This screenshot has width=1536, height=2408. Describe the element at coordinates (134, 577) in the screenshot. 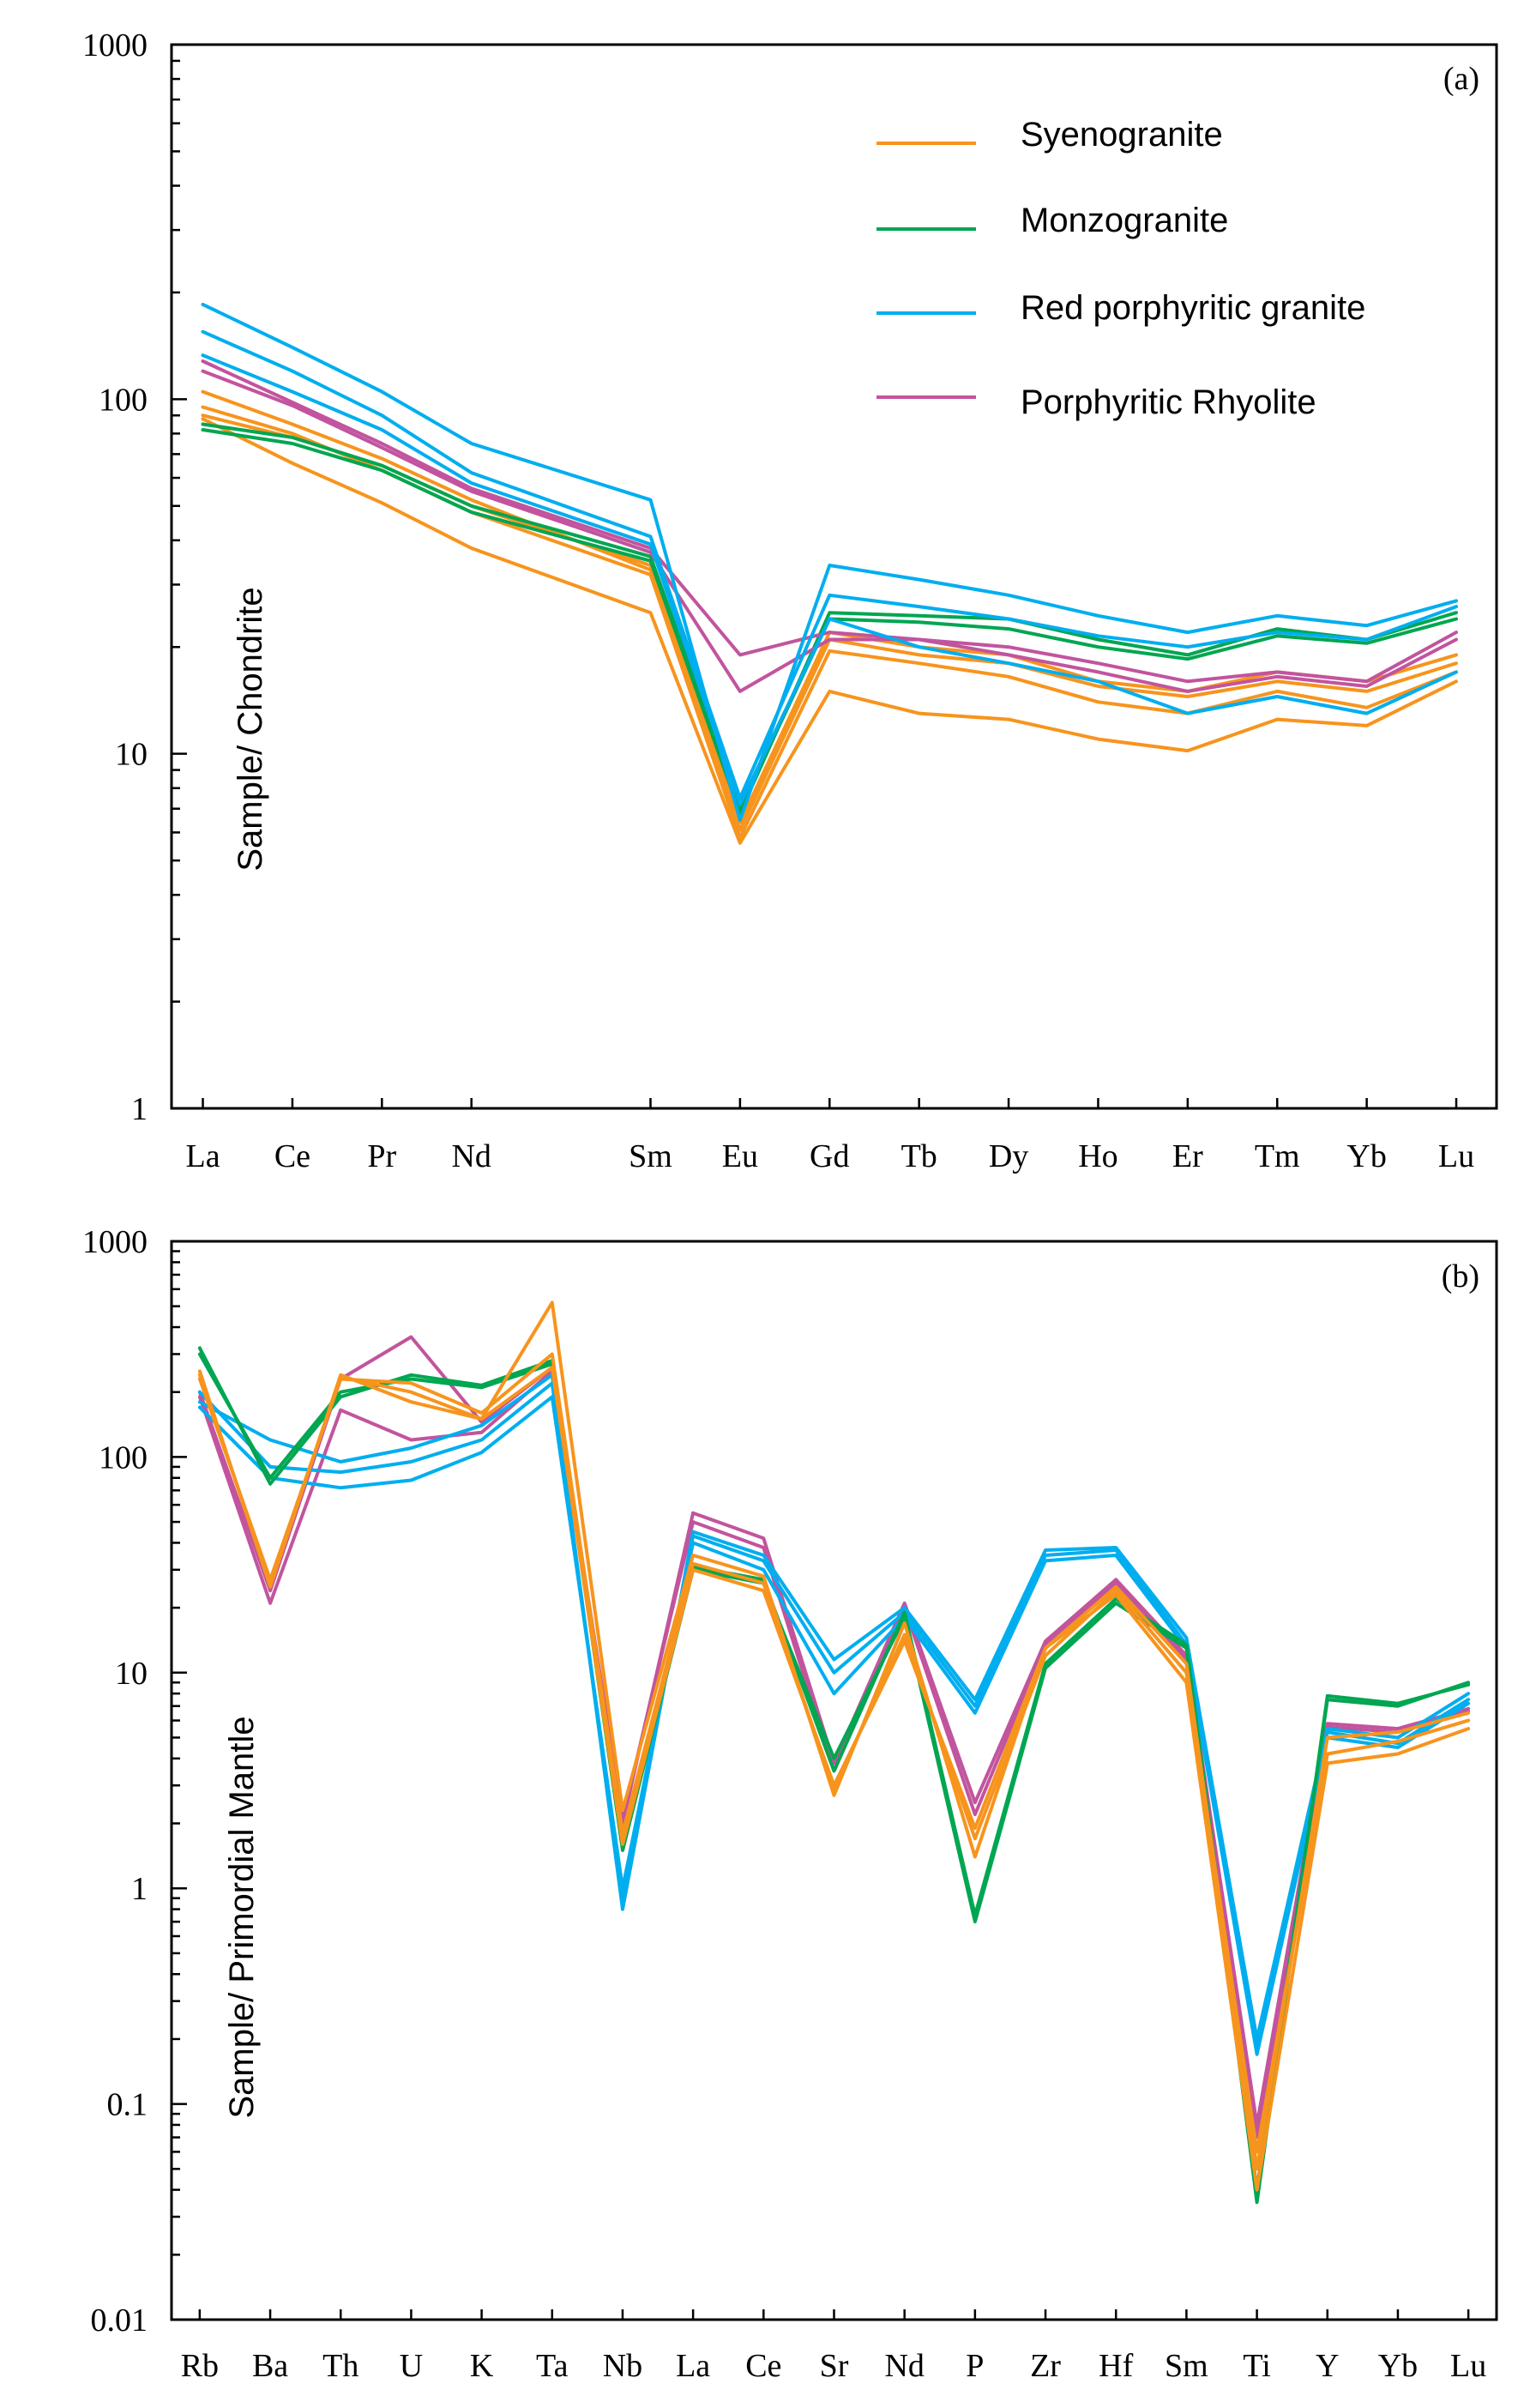

I see `chart-a-y-ticks: 1 10 100 1000` at that location.